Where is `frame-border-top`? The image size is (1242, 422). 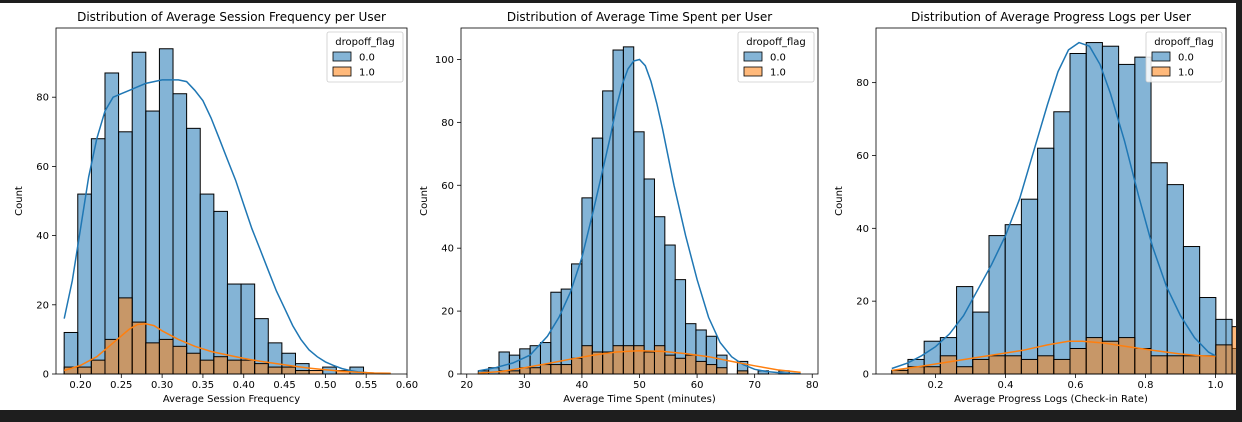 frame-border-top is located at coordinates (621, 1).